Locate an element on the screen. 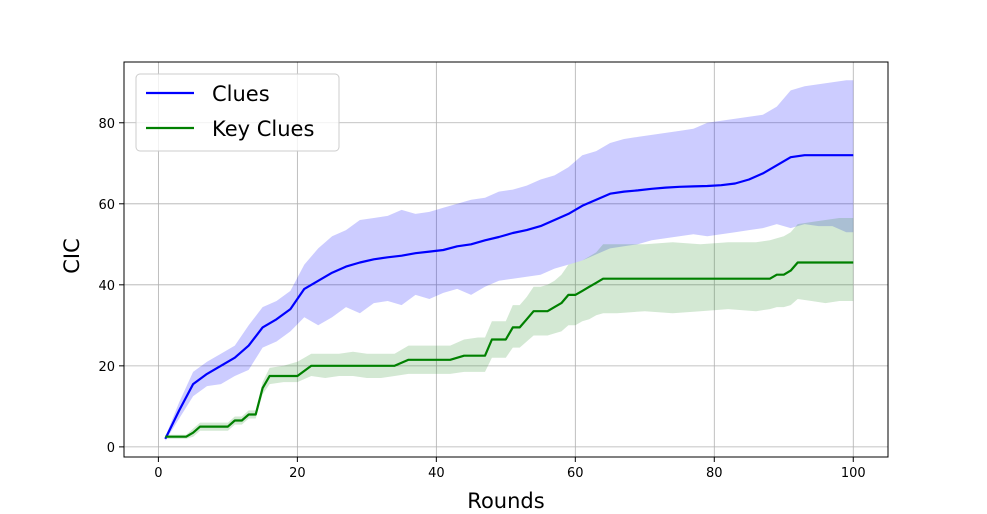 Image resolution: width=987 pixels, height=514 pixels. x-axis-ticks: 0 20 40 60 80 100 is located at coordinates (510, 469).